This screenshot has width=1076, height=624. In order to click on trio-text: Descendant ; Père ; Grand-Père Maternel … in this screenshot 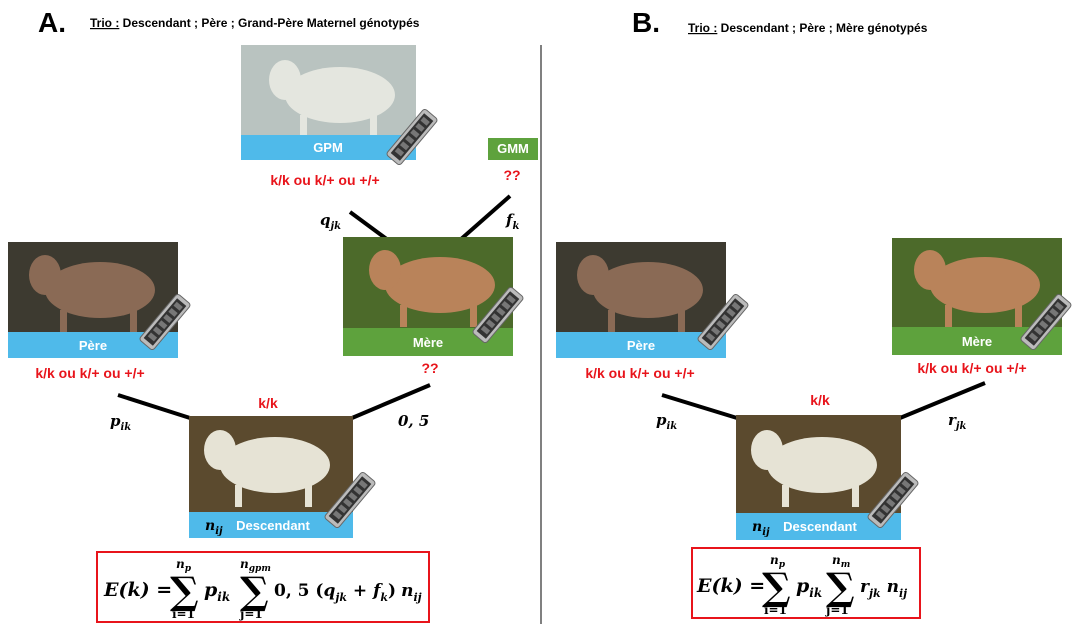, I will do `click(269, 23)`.